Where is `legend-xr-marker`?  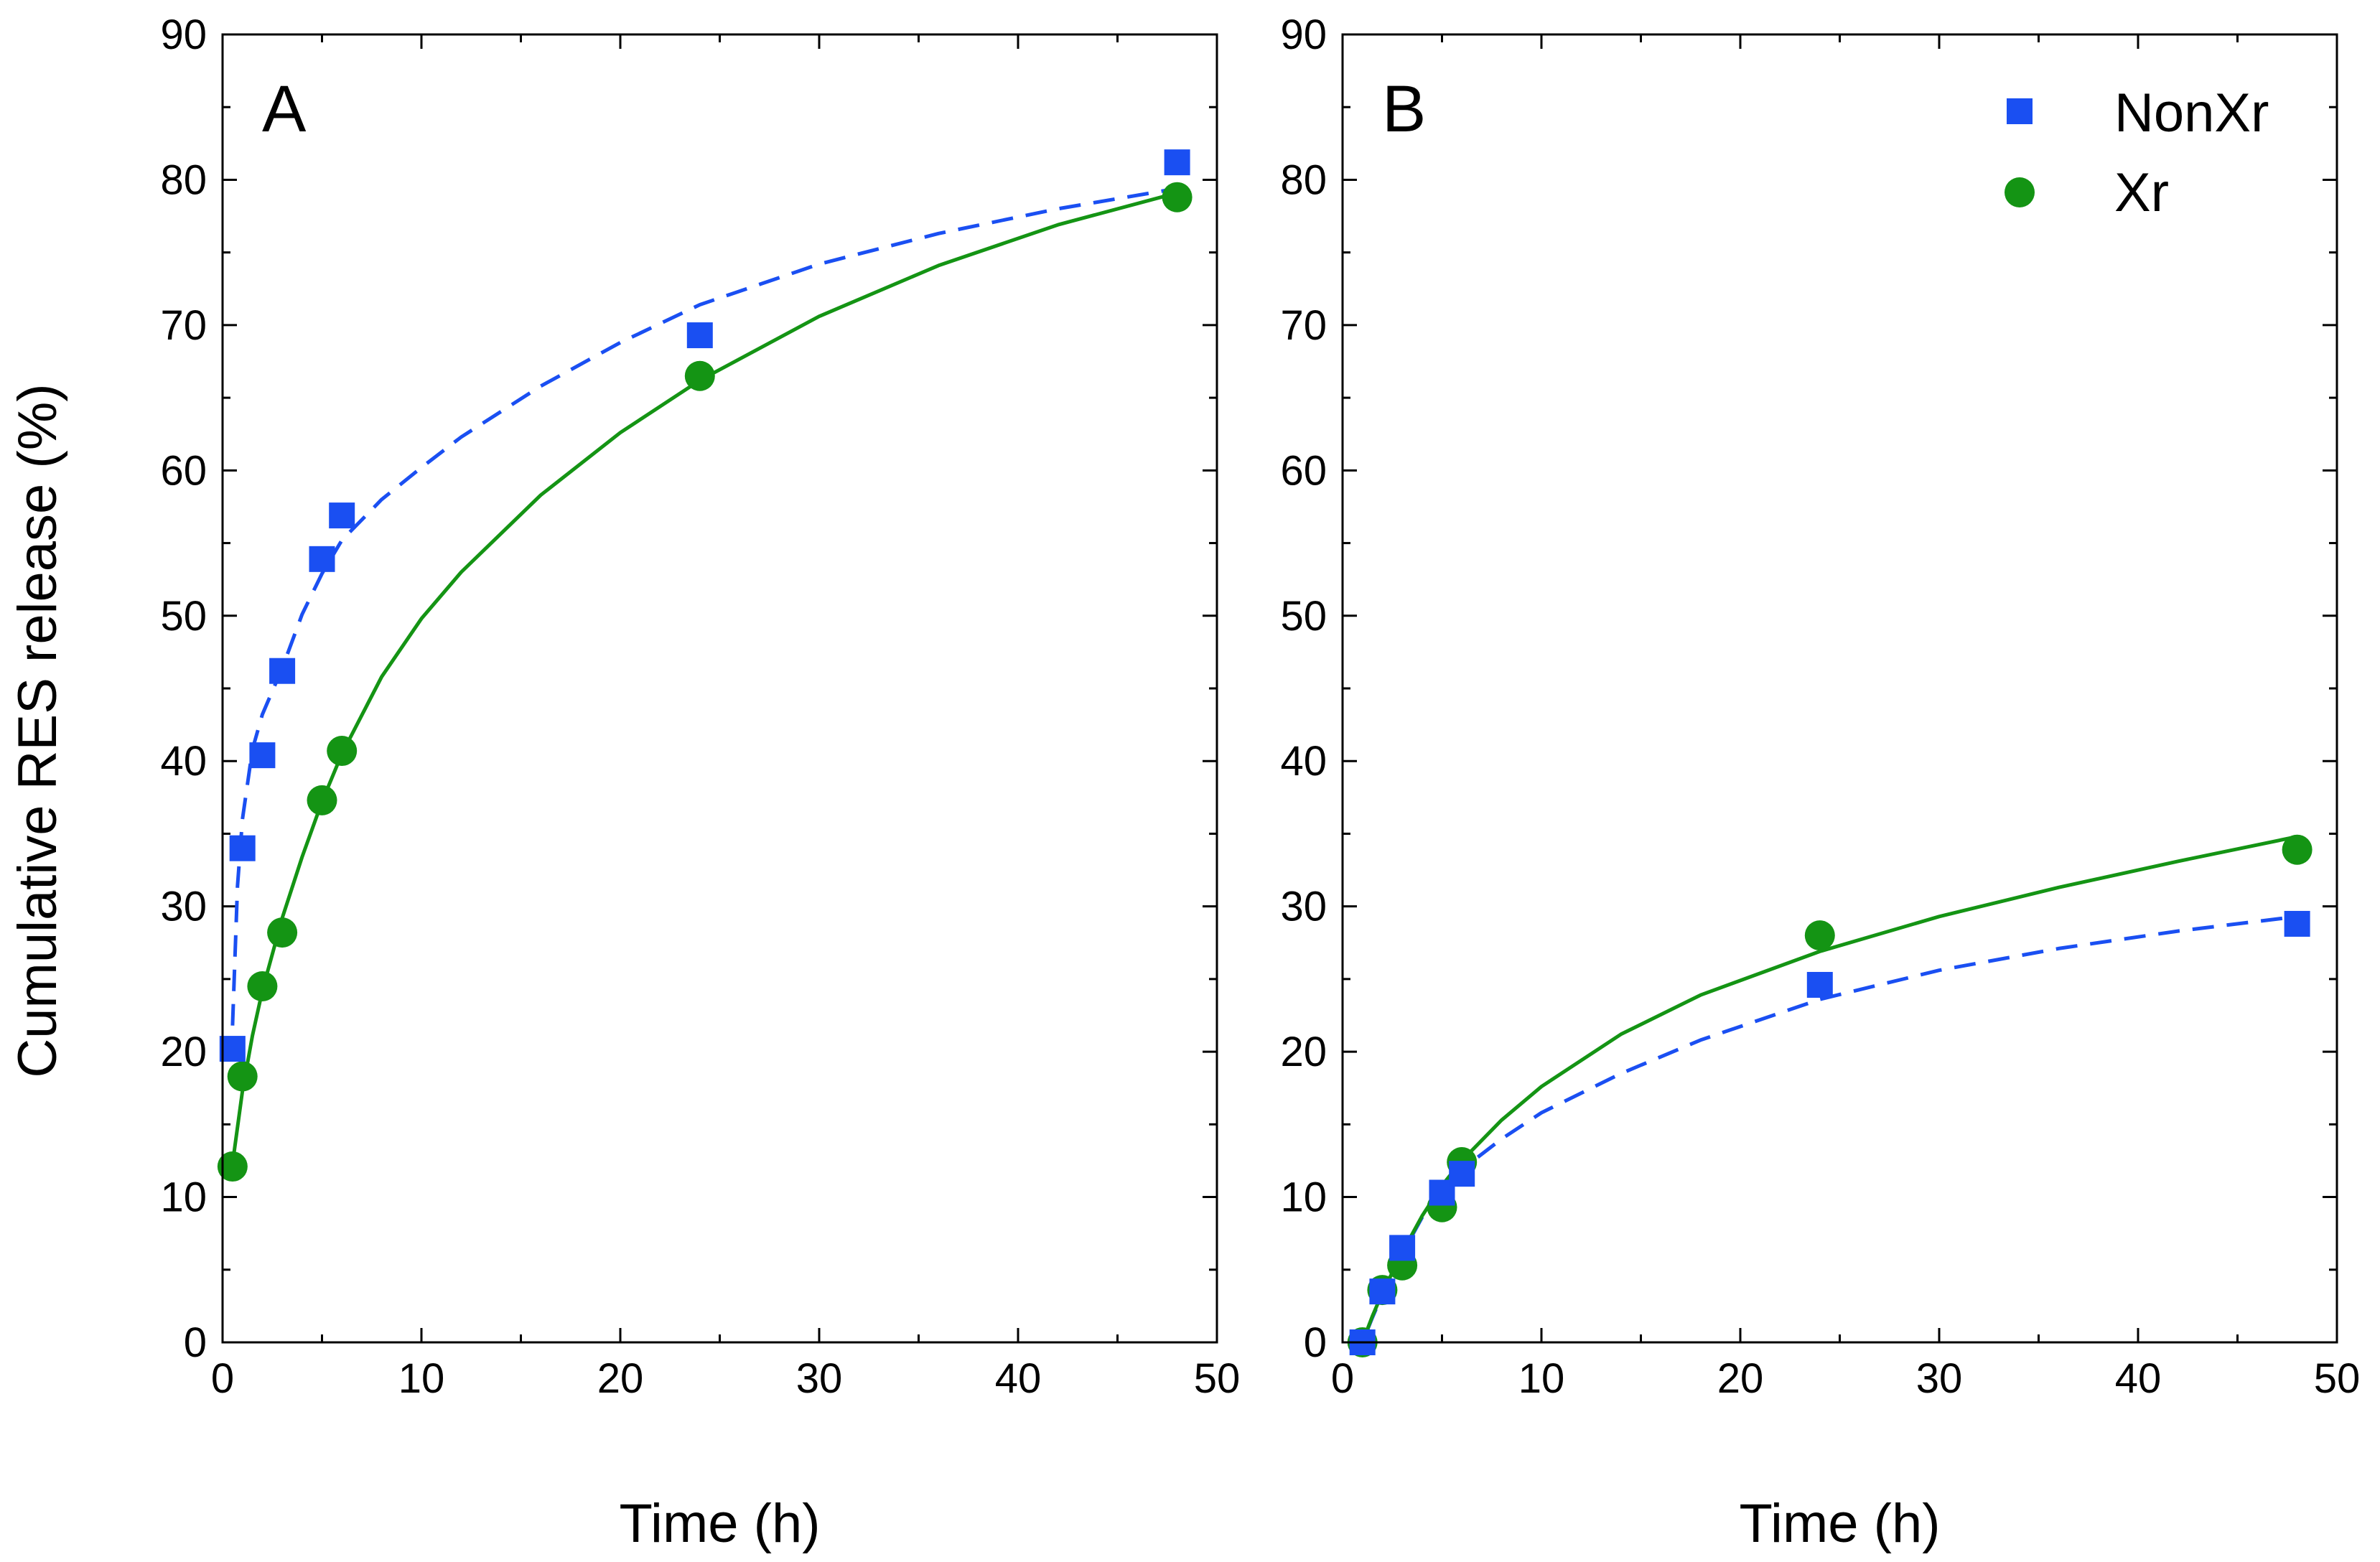 legend-xr-marker is located at coordinates (2020, 192).